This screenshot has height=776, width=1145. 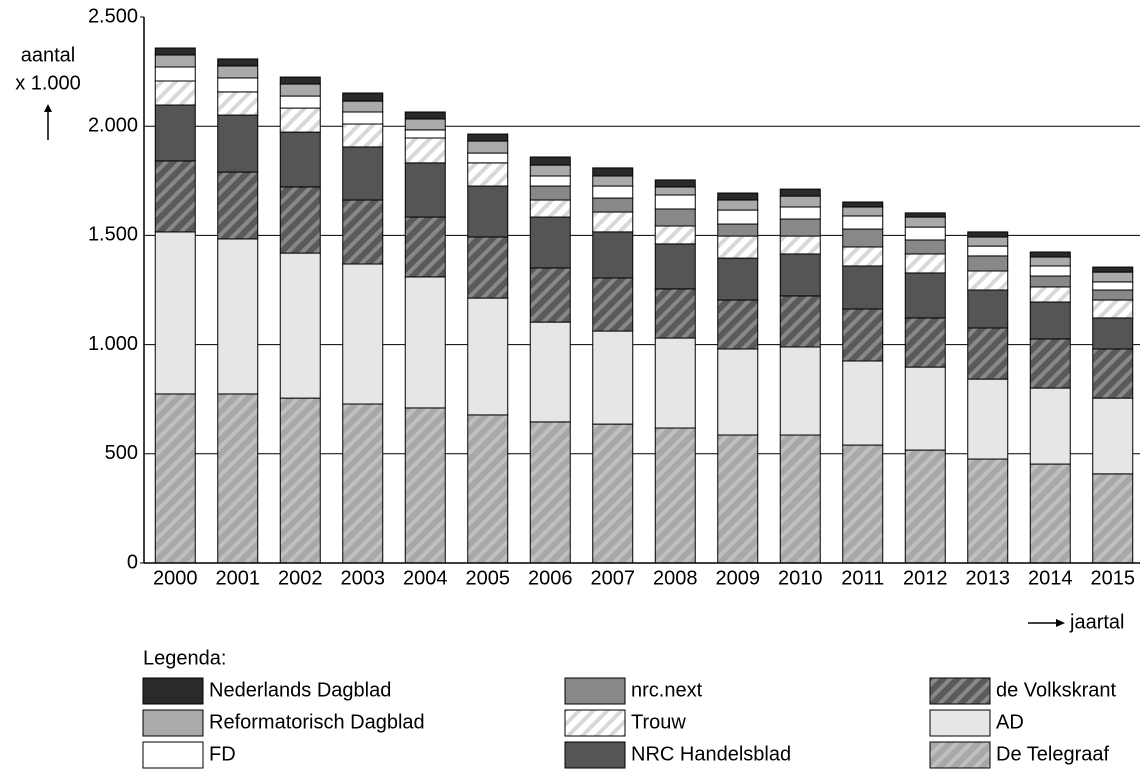 What do you see at coordinates (1096, 622) in the screenshot?
I see `x-axis-label: jaartal` at bounding box center [1096, 622].